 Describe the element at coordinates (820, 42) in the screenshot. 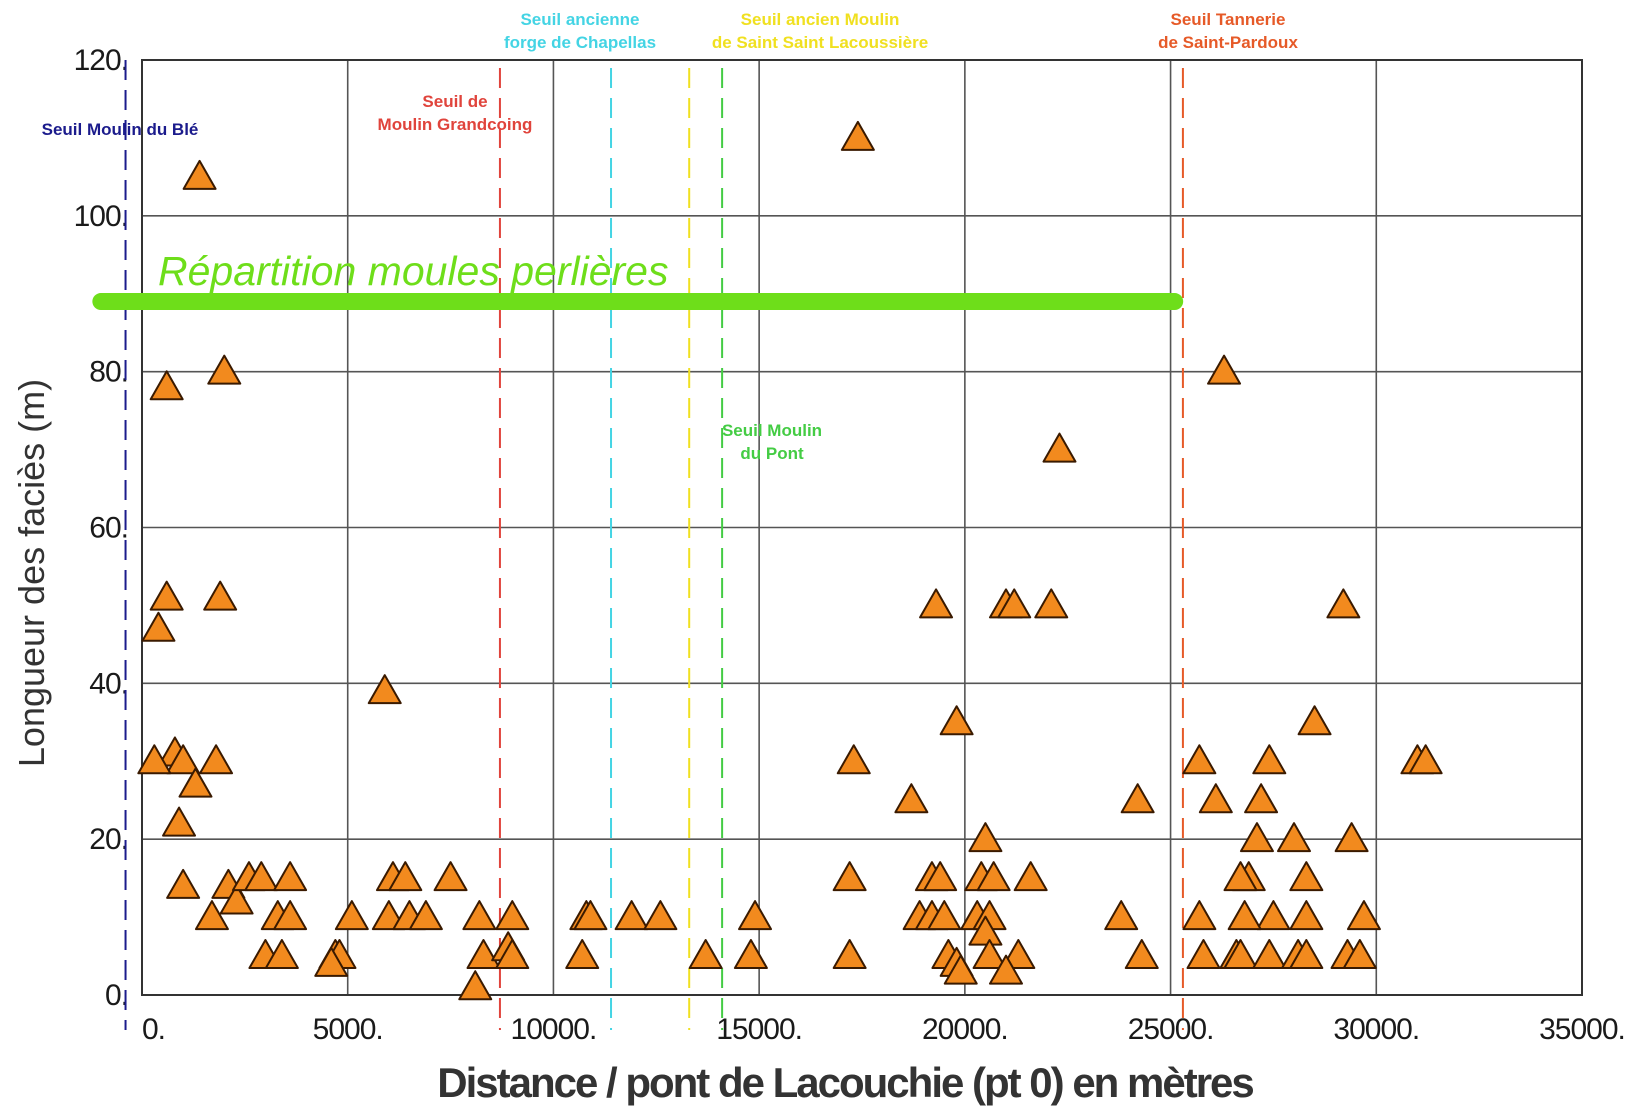

I see `threshold-label: de Saint Saint Lacoussière` at that location.